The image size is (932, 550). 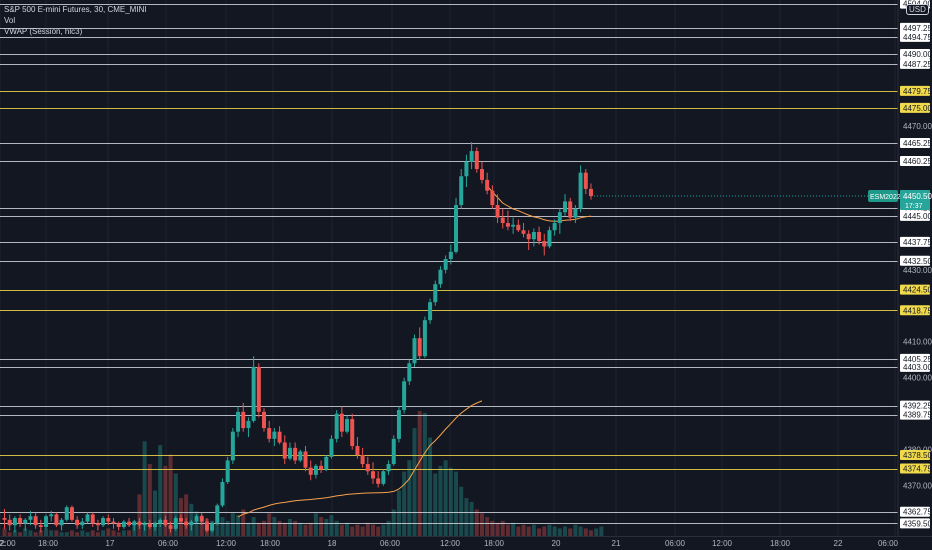 What do you see at coordinates (885, 197) in the screenshot?
I see `symbol-tag-label: ESM2022` at bounding box center [885, 197].